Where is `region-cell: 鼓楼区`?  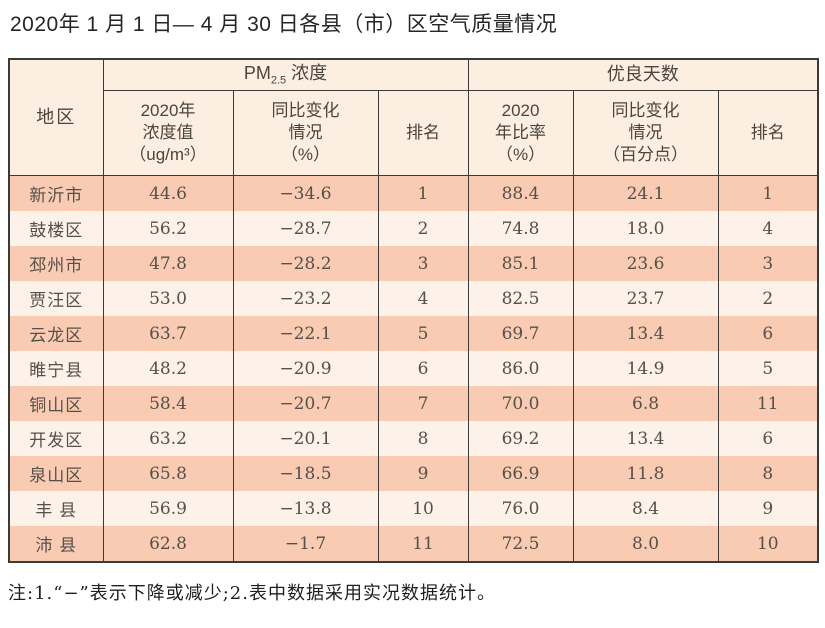 region-cell: 鼓楼区 is located at coordinates (56, 228).